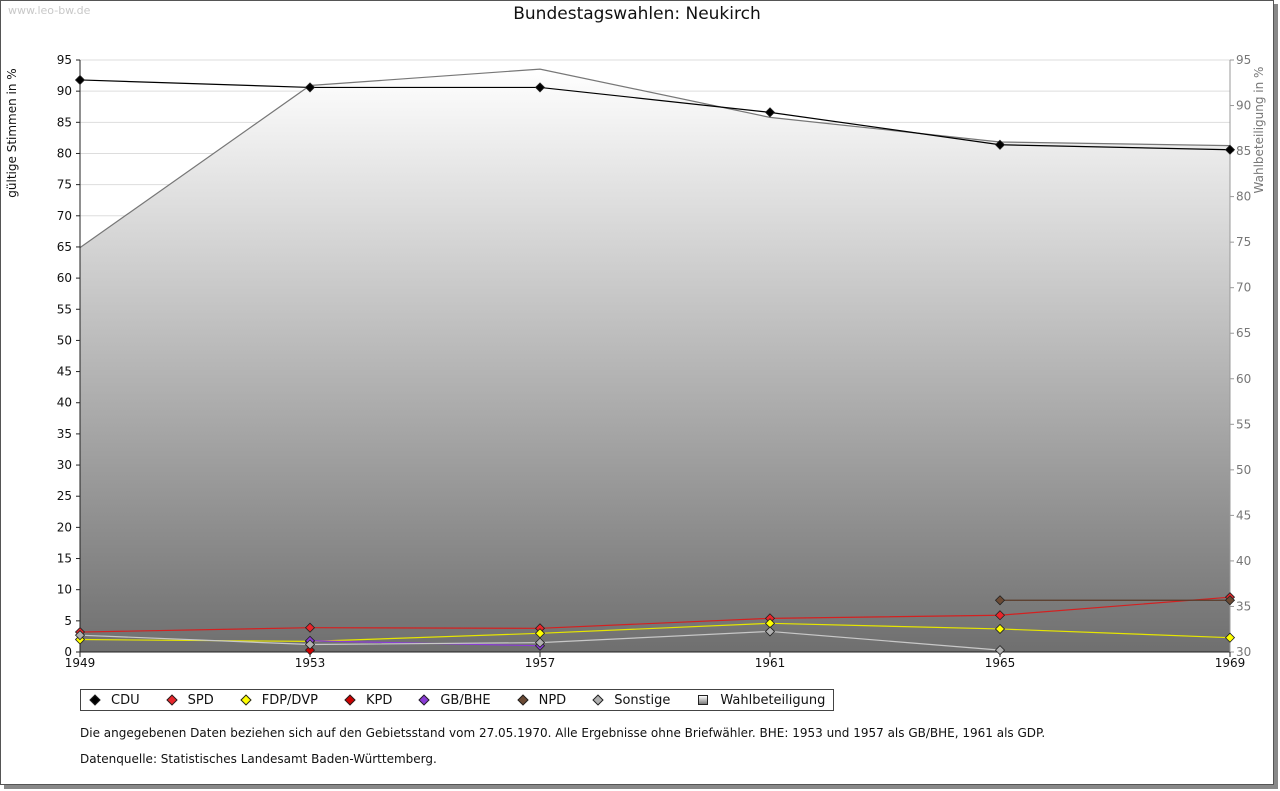 The height and width of the screenshot is (791, 1280). Describe the element at coordinates (1243, 151) in the screenshot. I see `y2-tick-label: 85` at that location.